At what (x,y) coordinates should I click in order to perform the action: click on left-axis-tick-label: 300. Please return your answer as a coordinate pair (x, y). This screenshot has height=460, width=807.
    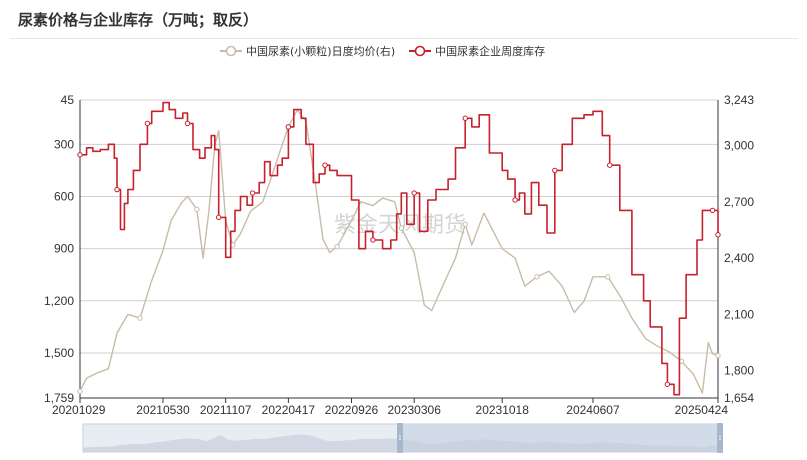
    Looking at the image, I should click on (64, 144).